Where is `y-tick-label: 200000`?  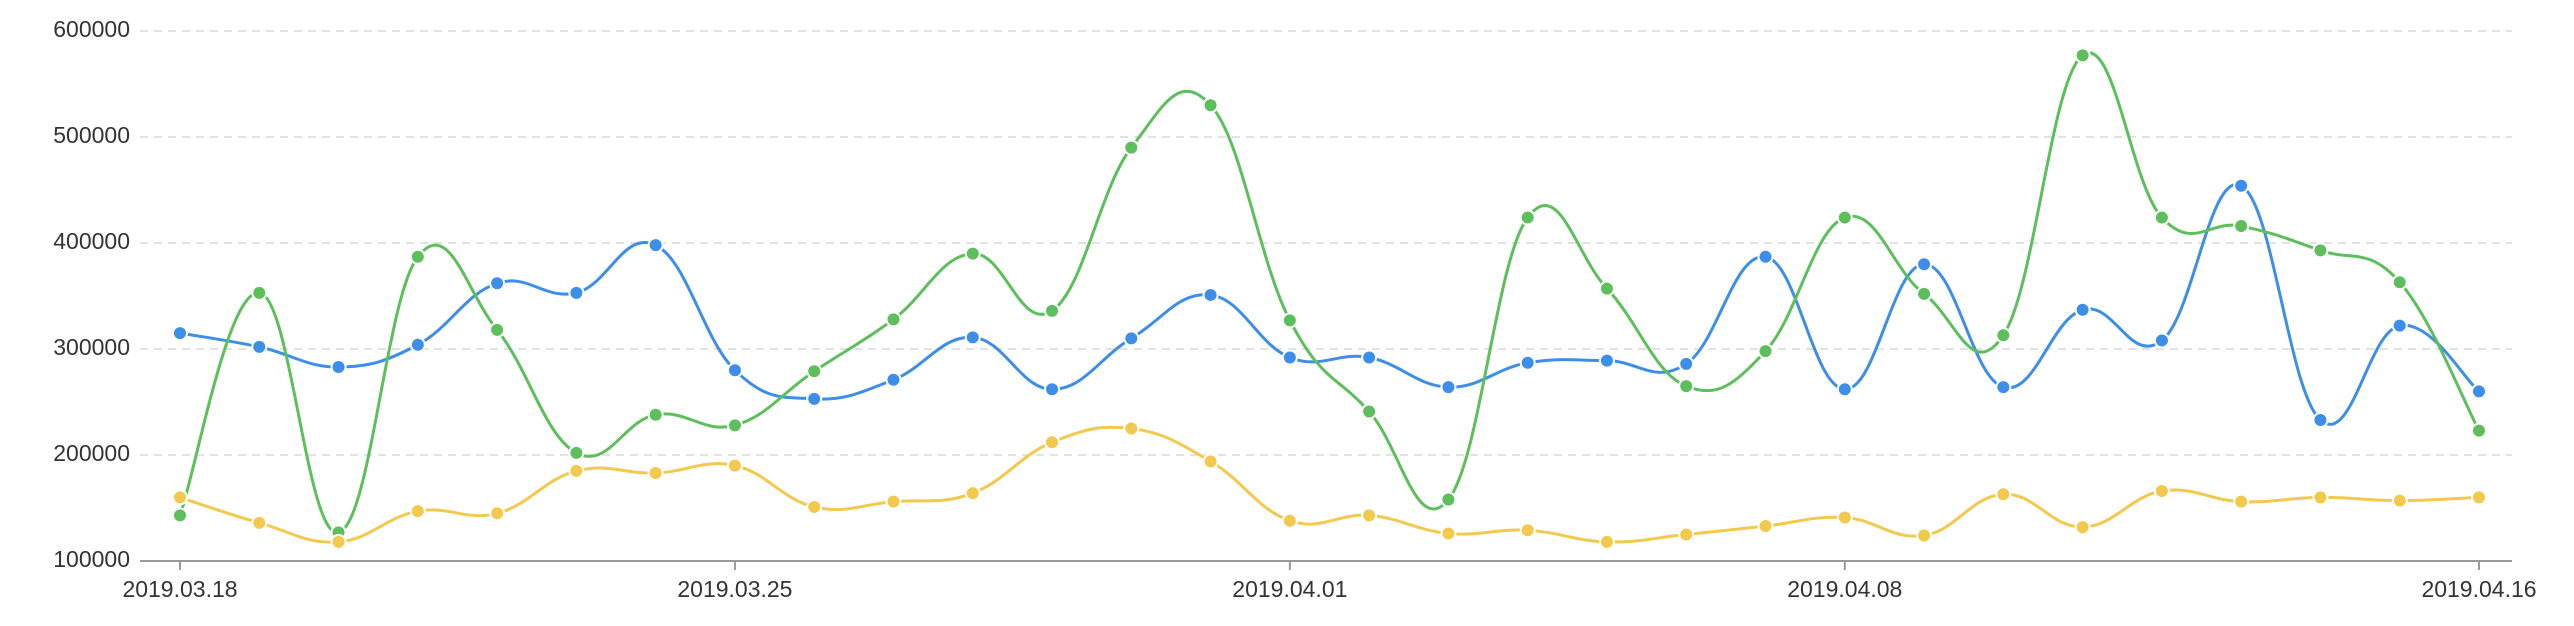 y-tick-label: 200000 is located at coordinates (91, 453).